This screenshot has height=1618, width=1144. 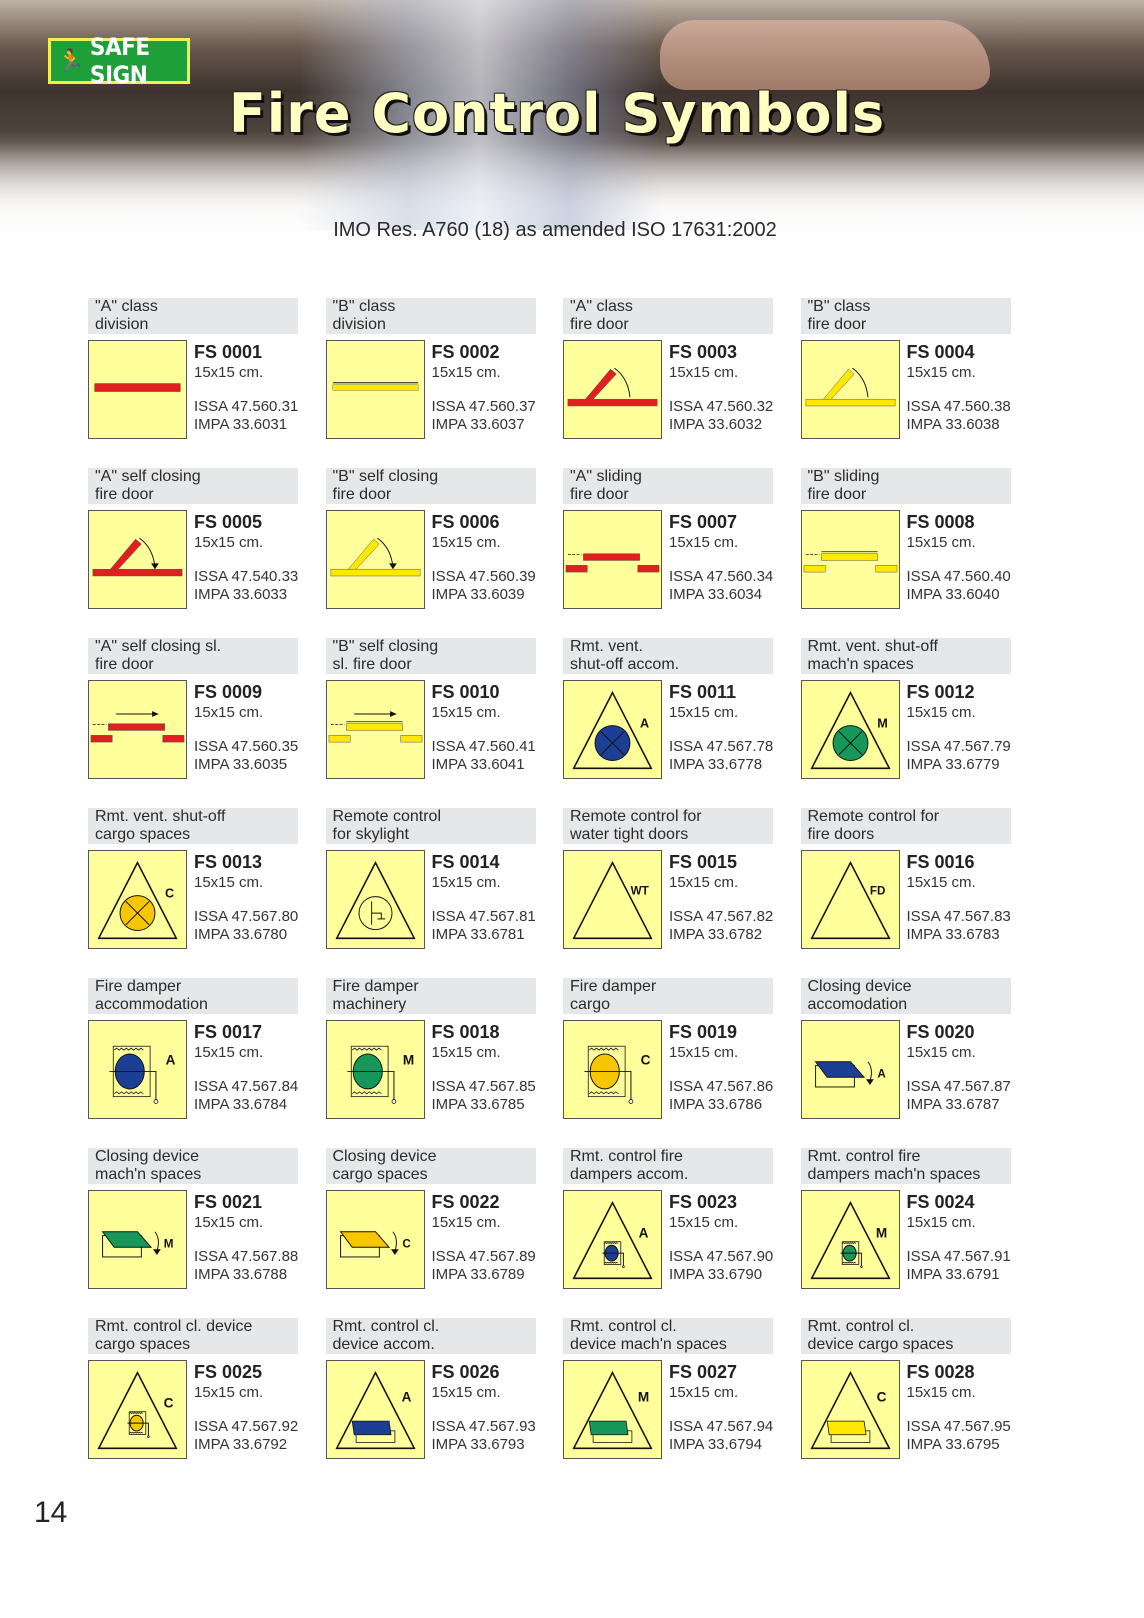 I want to click on sign-label-line1: Rmt. vent. shut-off, so click(x=872, y=646).